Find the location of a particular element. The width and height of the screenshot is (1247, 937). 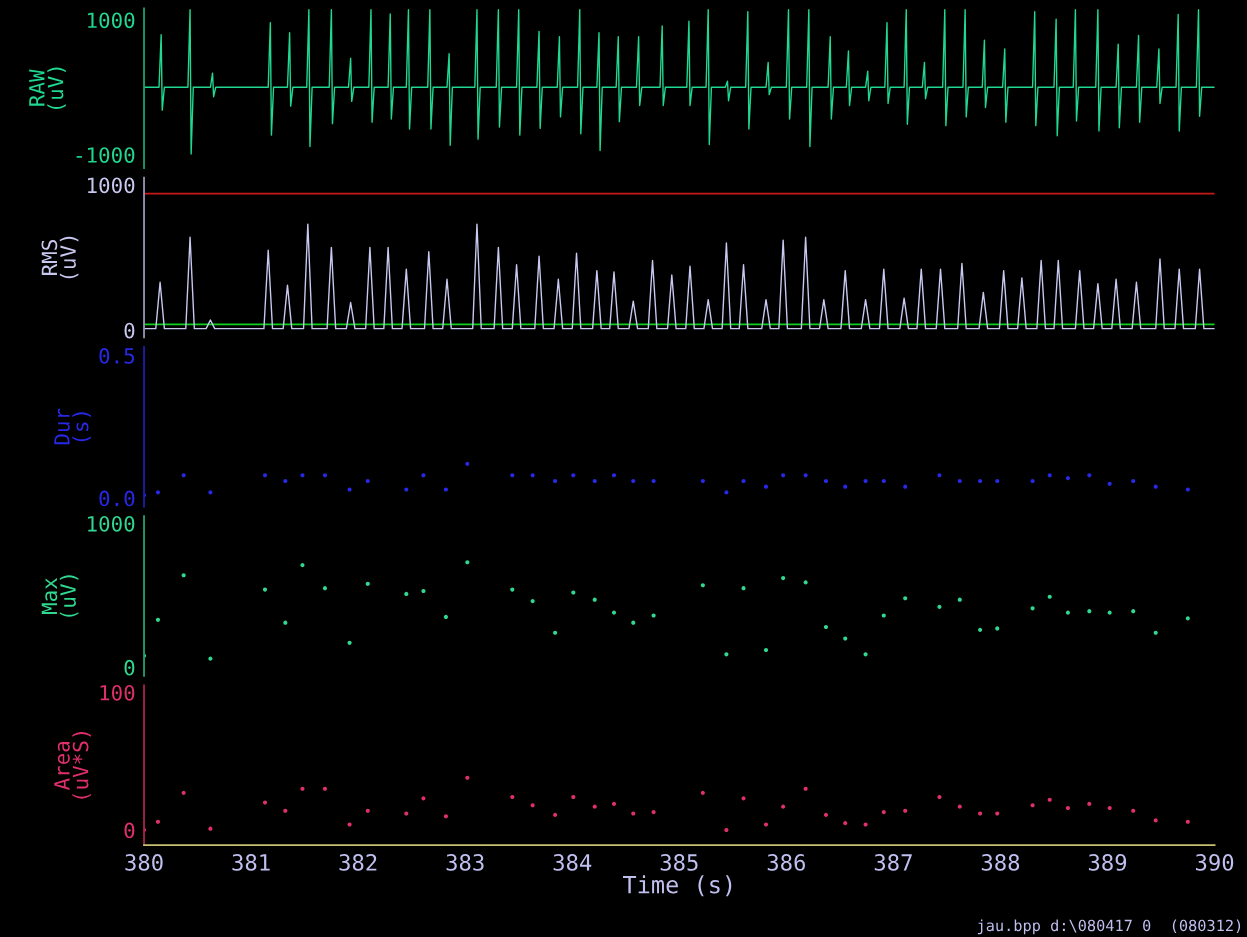

y-tick-label: -1000 is located at coordinates (105, 155).